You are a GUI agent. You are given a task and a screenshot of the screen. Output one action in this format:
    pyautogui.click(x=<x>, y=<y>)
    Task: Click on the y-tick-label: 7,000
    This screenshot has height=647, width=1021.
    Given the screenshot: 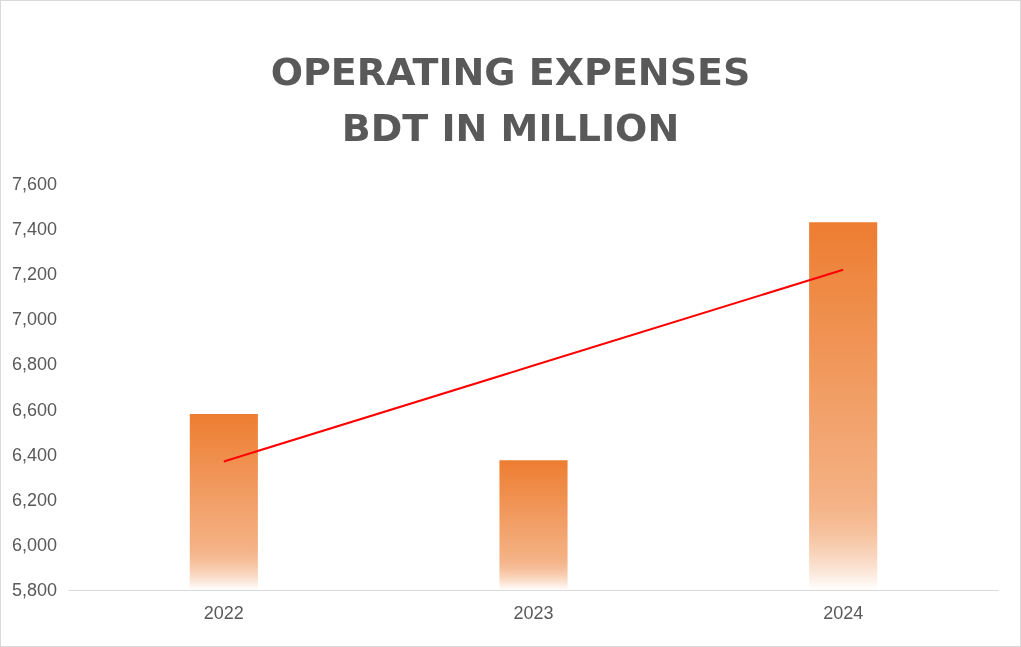 What is the action you would take?
    pyautogui.click(x=34, y=319)
    